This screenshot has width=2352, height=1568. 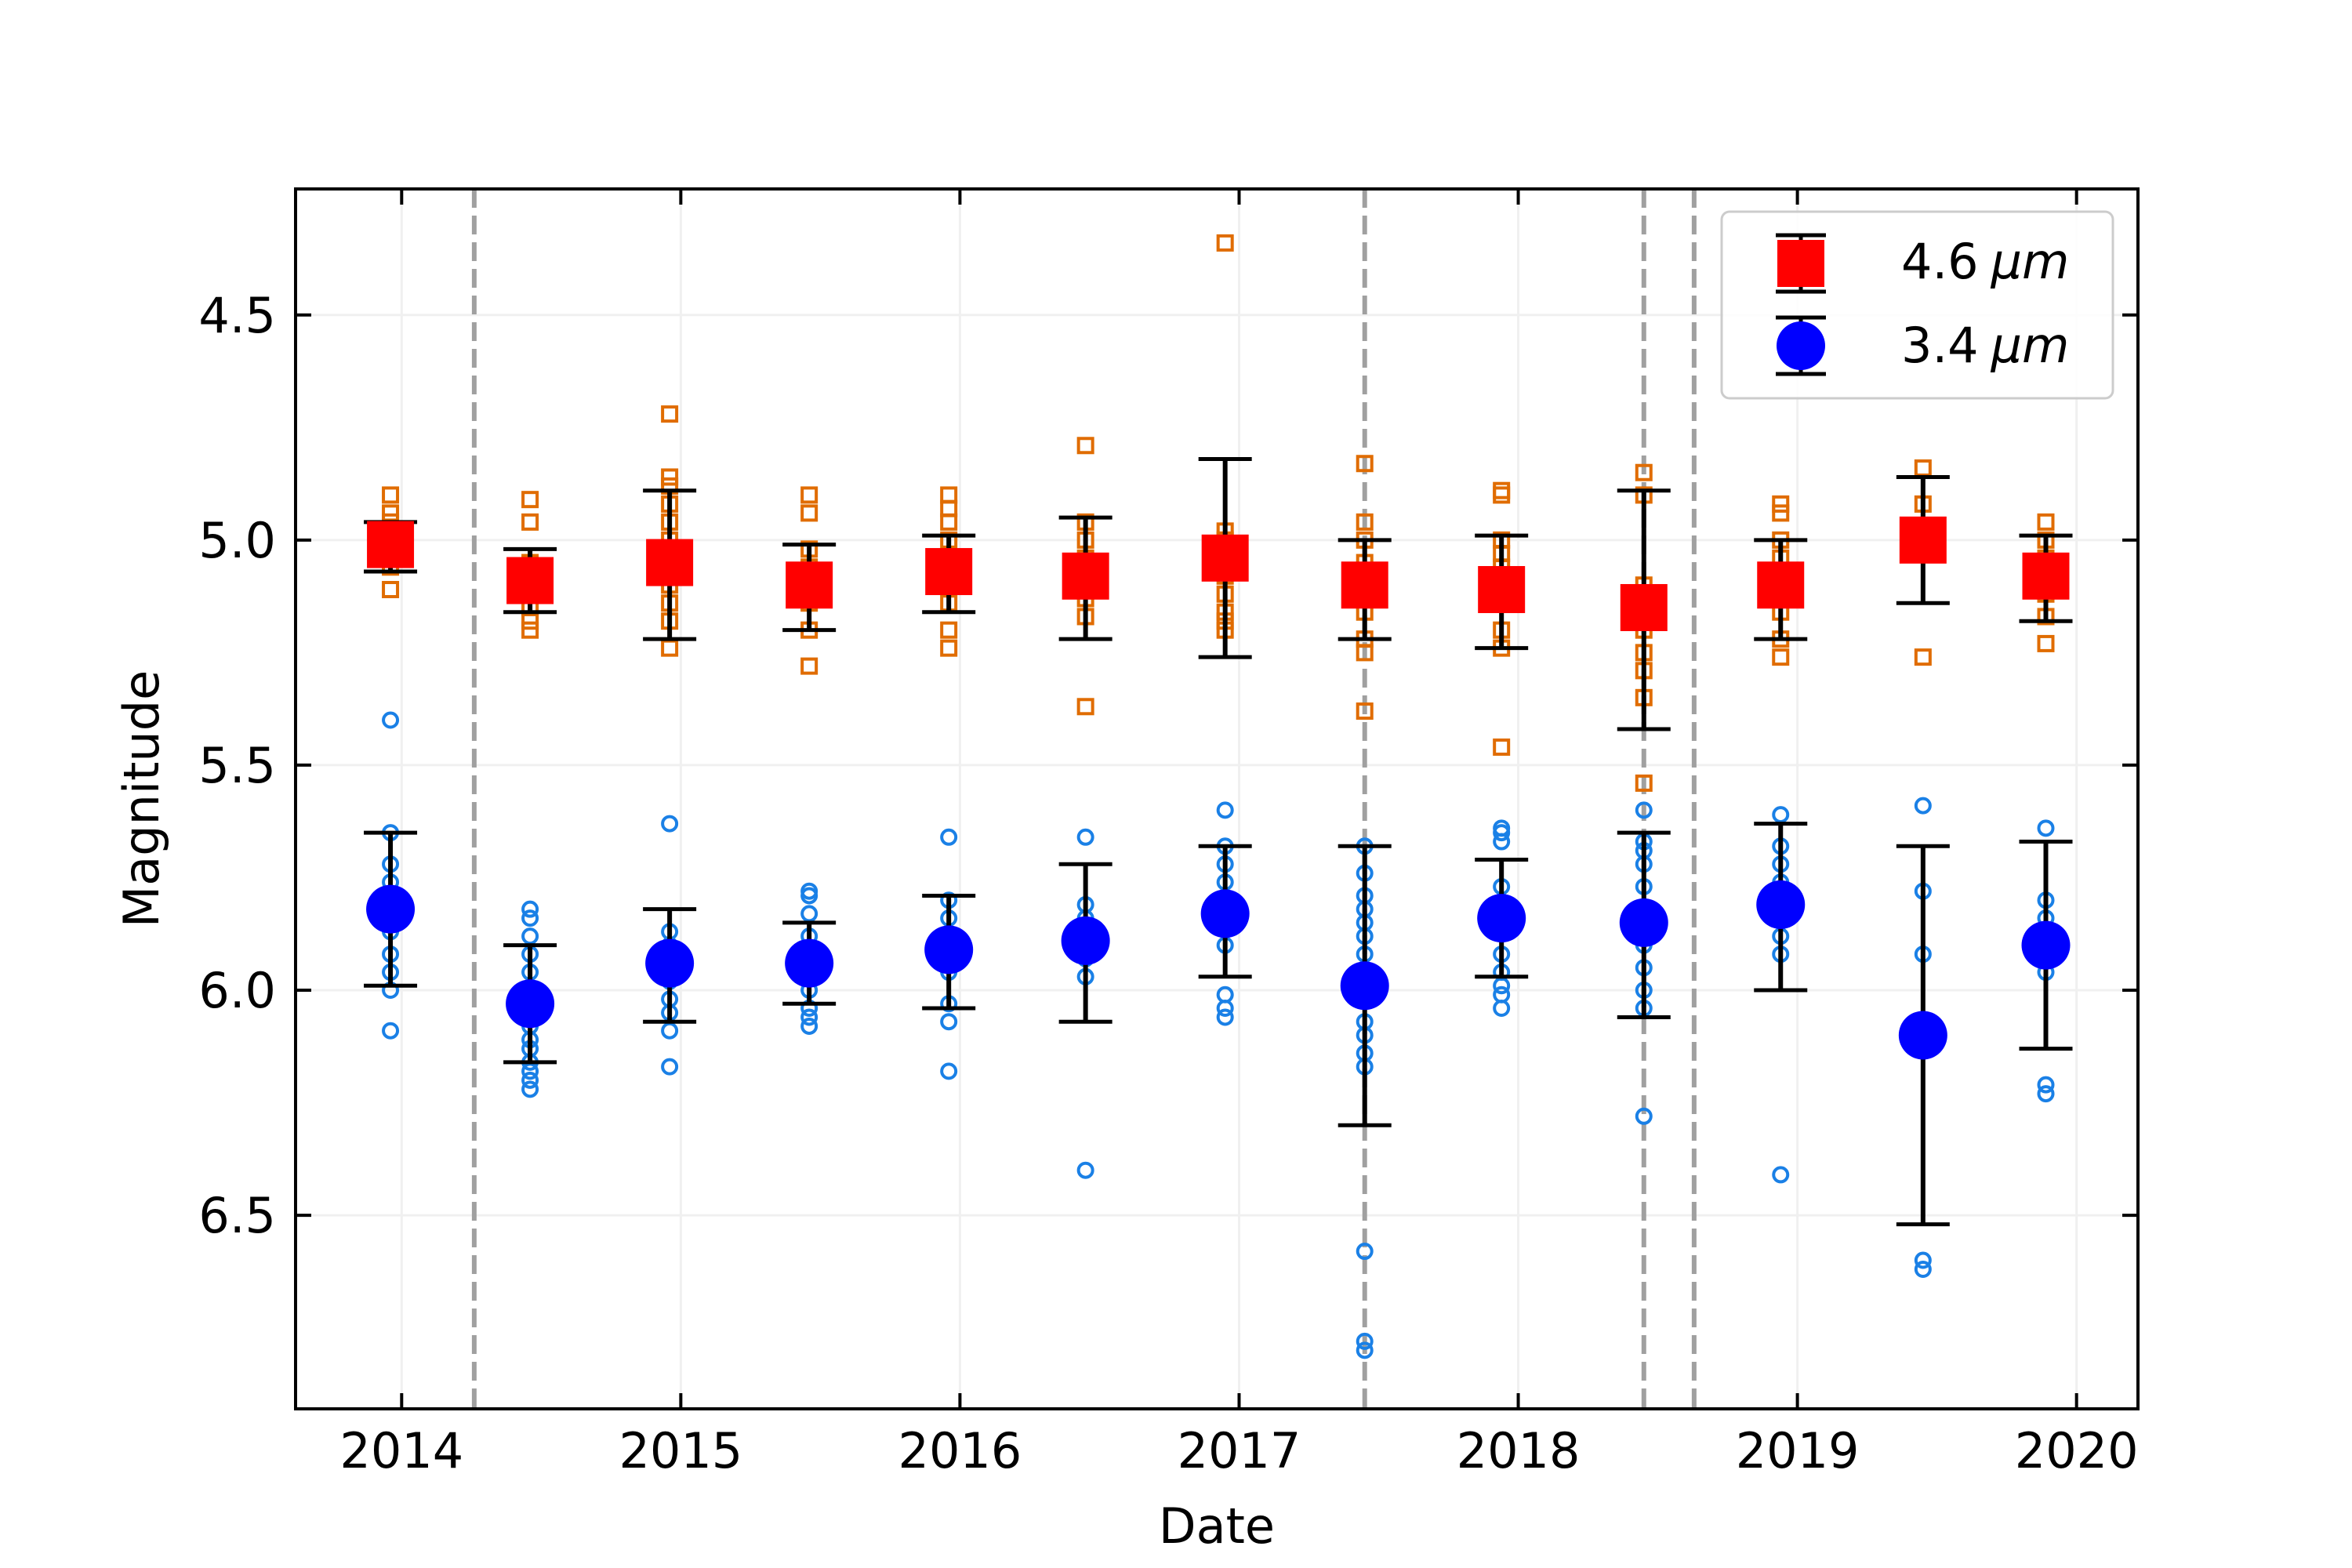 I want to click on x-axis-label: Date, so click(x=1217, y=1526).